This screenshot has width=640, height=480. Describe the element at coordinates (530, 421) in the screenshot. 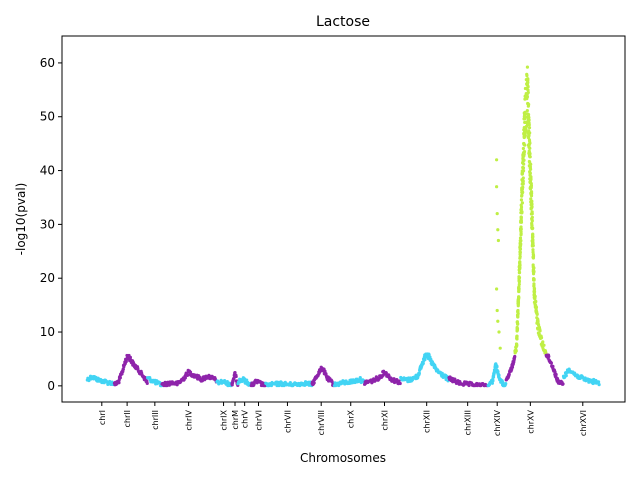

I see `x-tick-label: chrXV` at that location.